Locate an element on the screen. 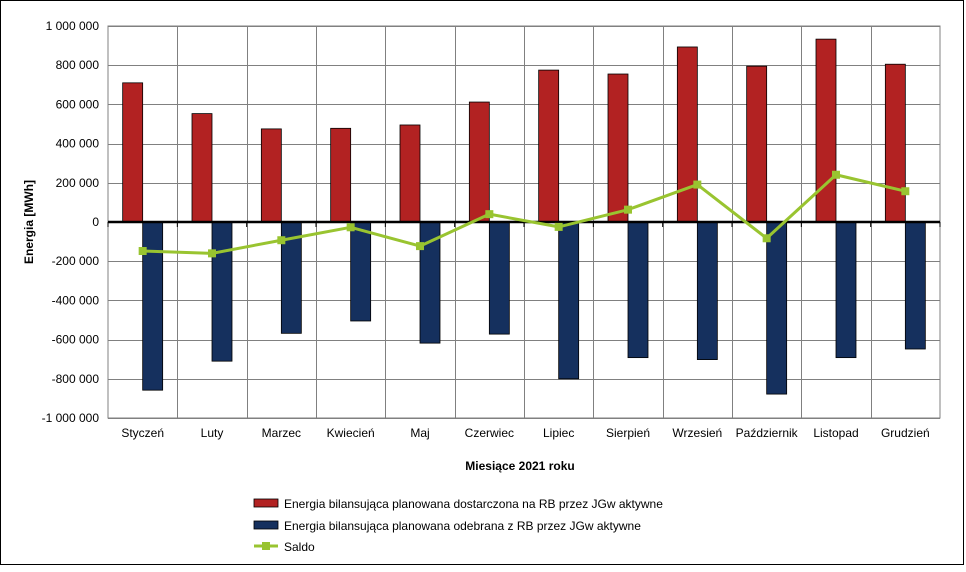 This screenshot has height=572, width=966. y-tick-label: 600 000 is located at coordinates (78, 104).